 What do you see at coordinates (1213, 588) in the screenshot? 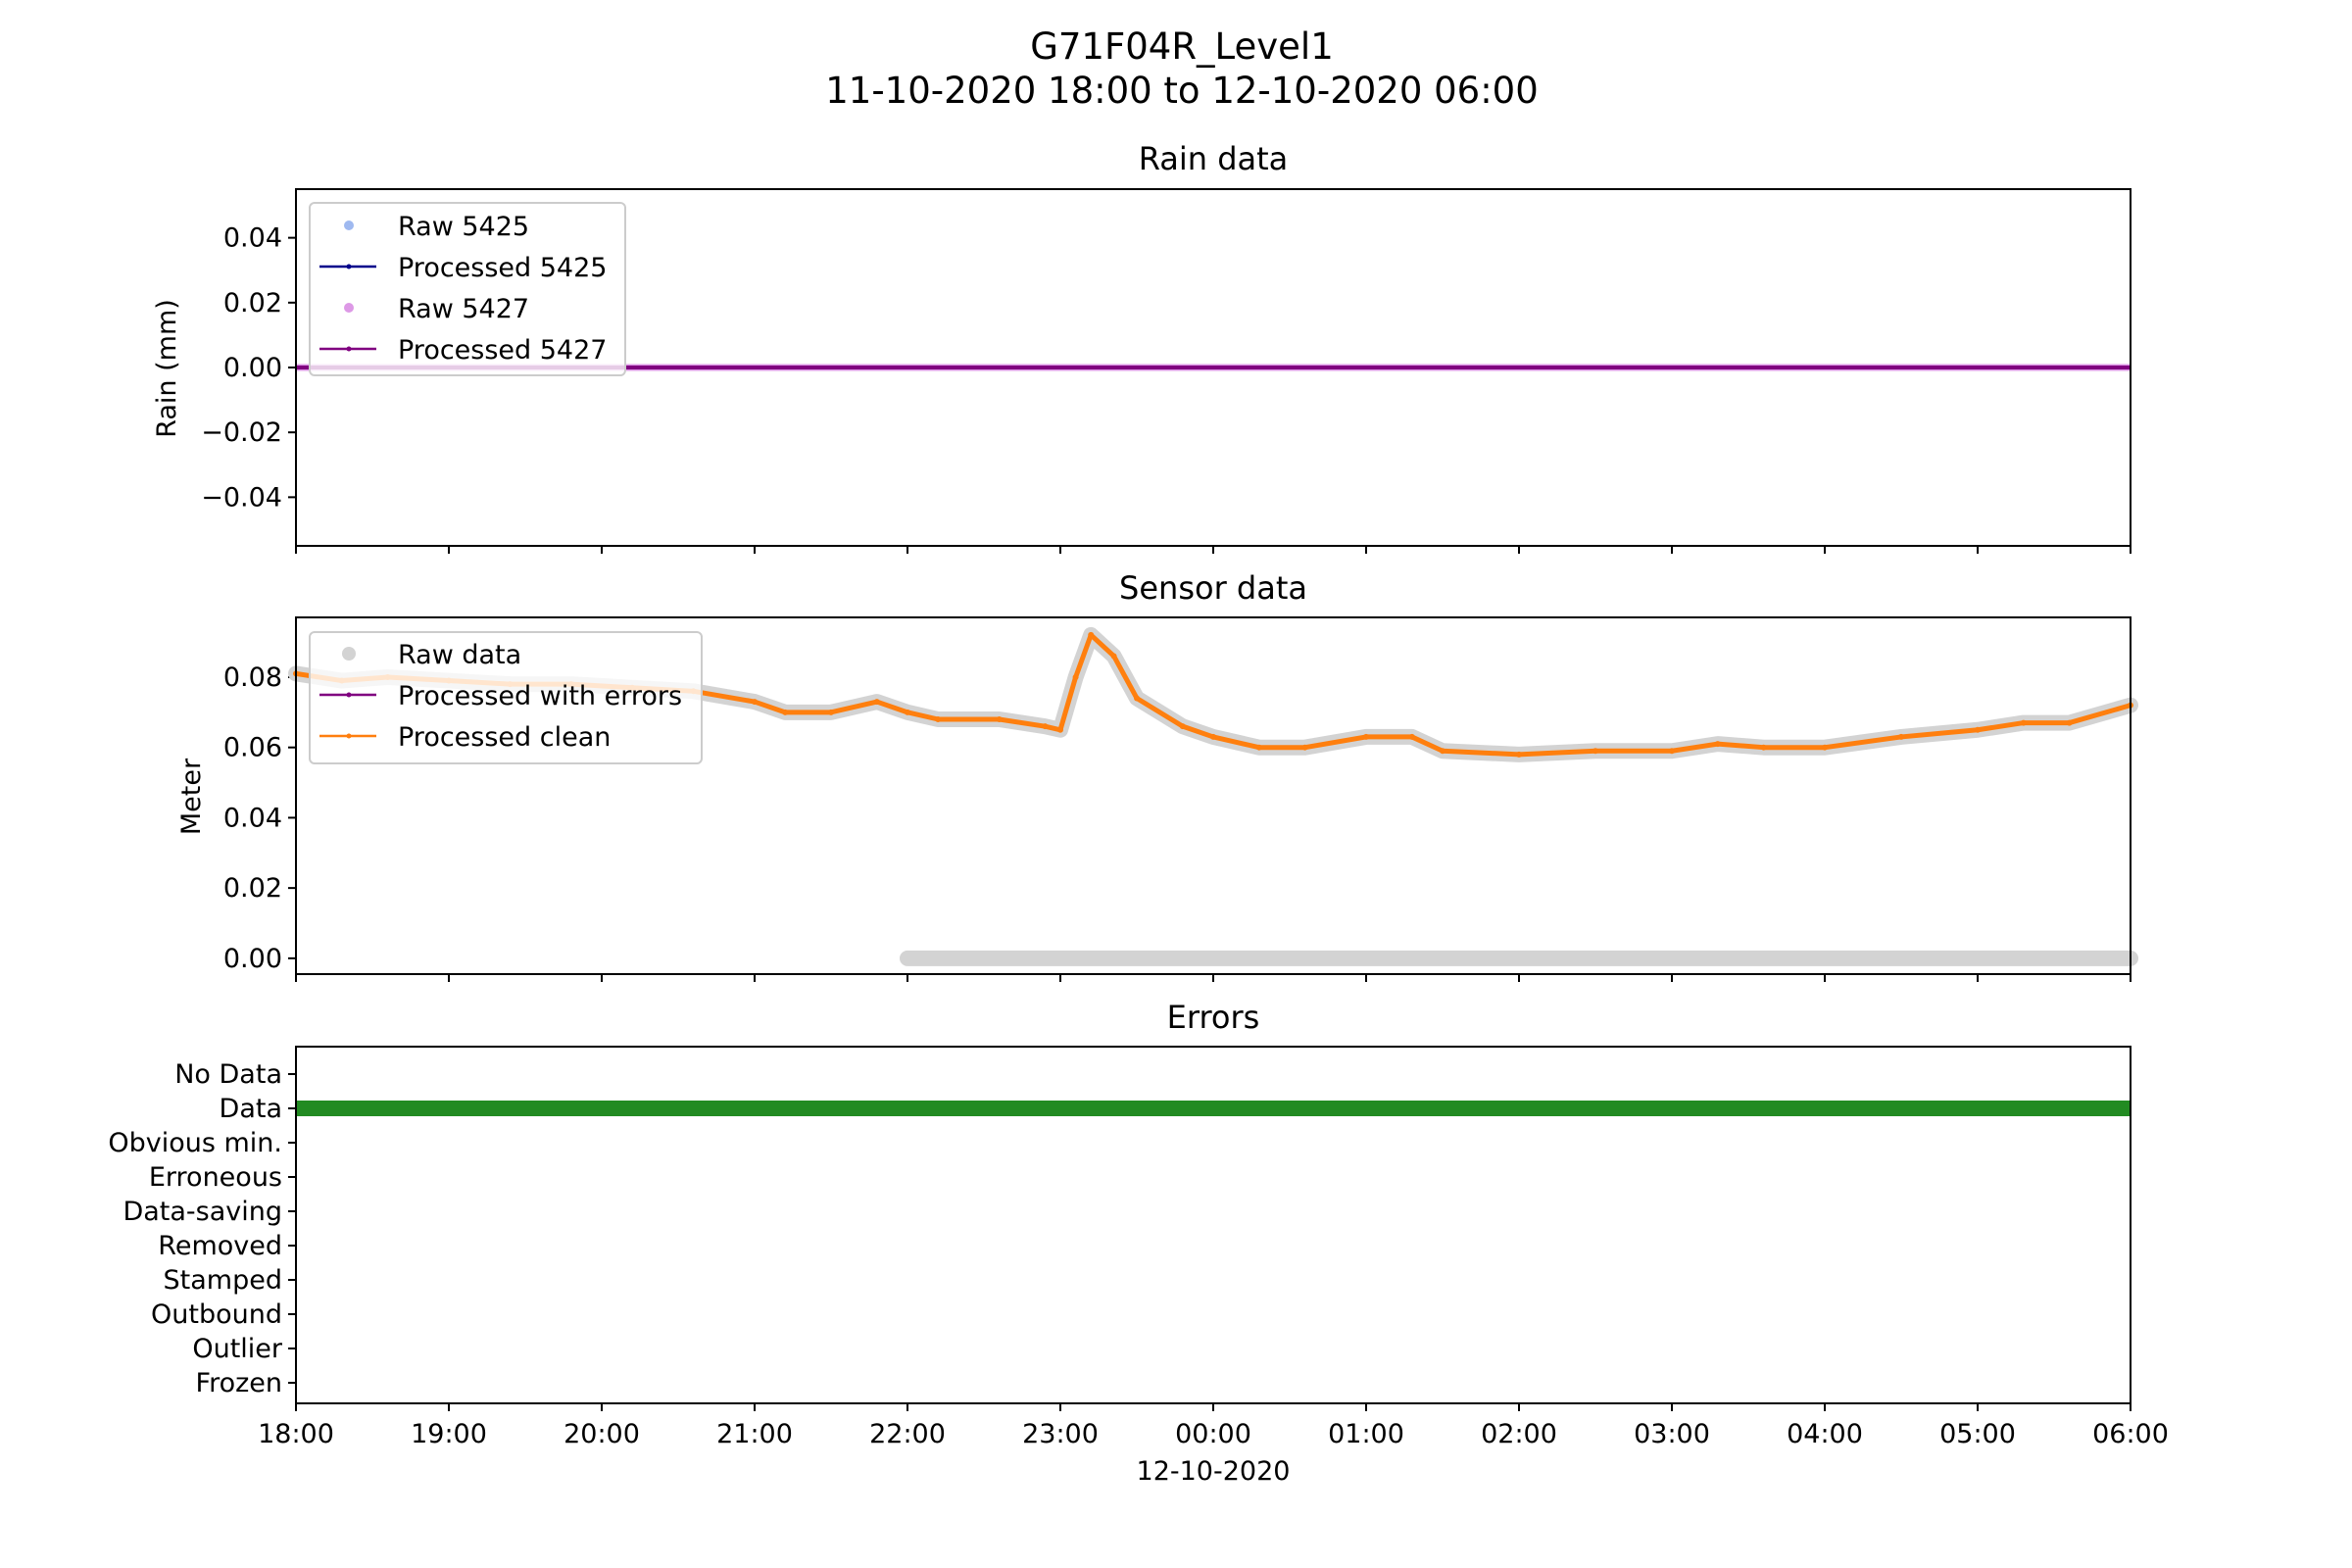
I see `sensor-panel-title: Sensor data` at bounding box center [1213, 588].